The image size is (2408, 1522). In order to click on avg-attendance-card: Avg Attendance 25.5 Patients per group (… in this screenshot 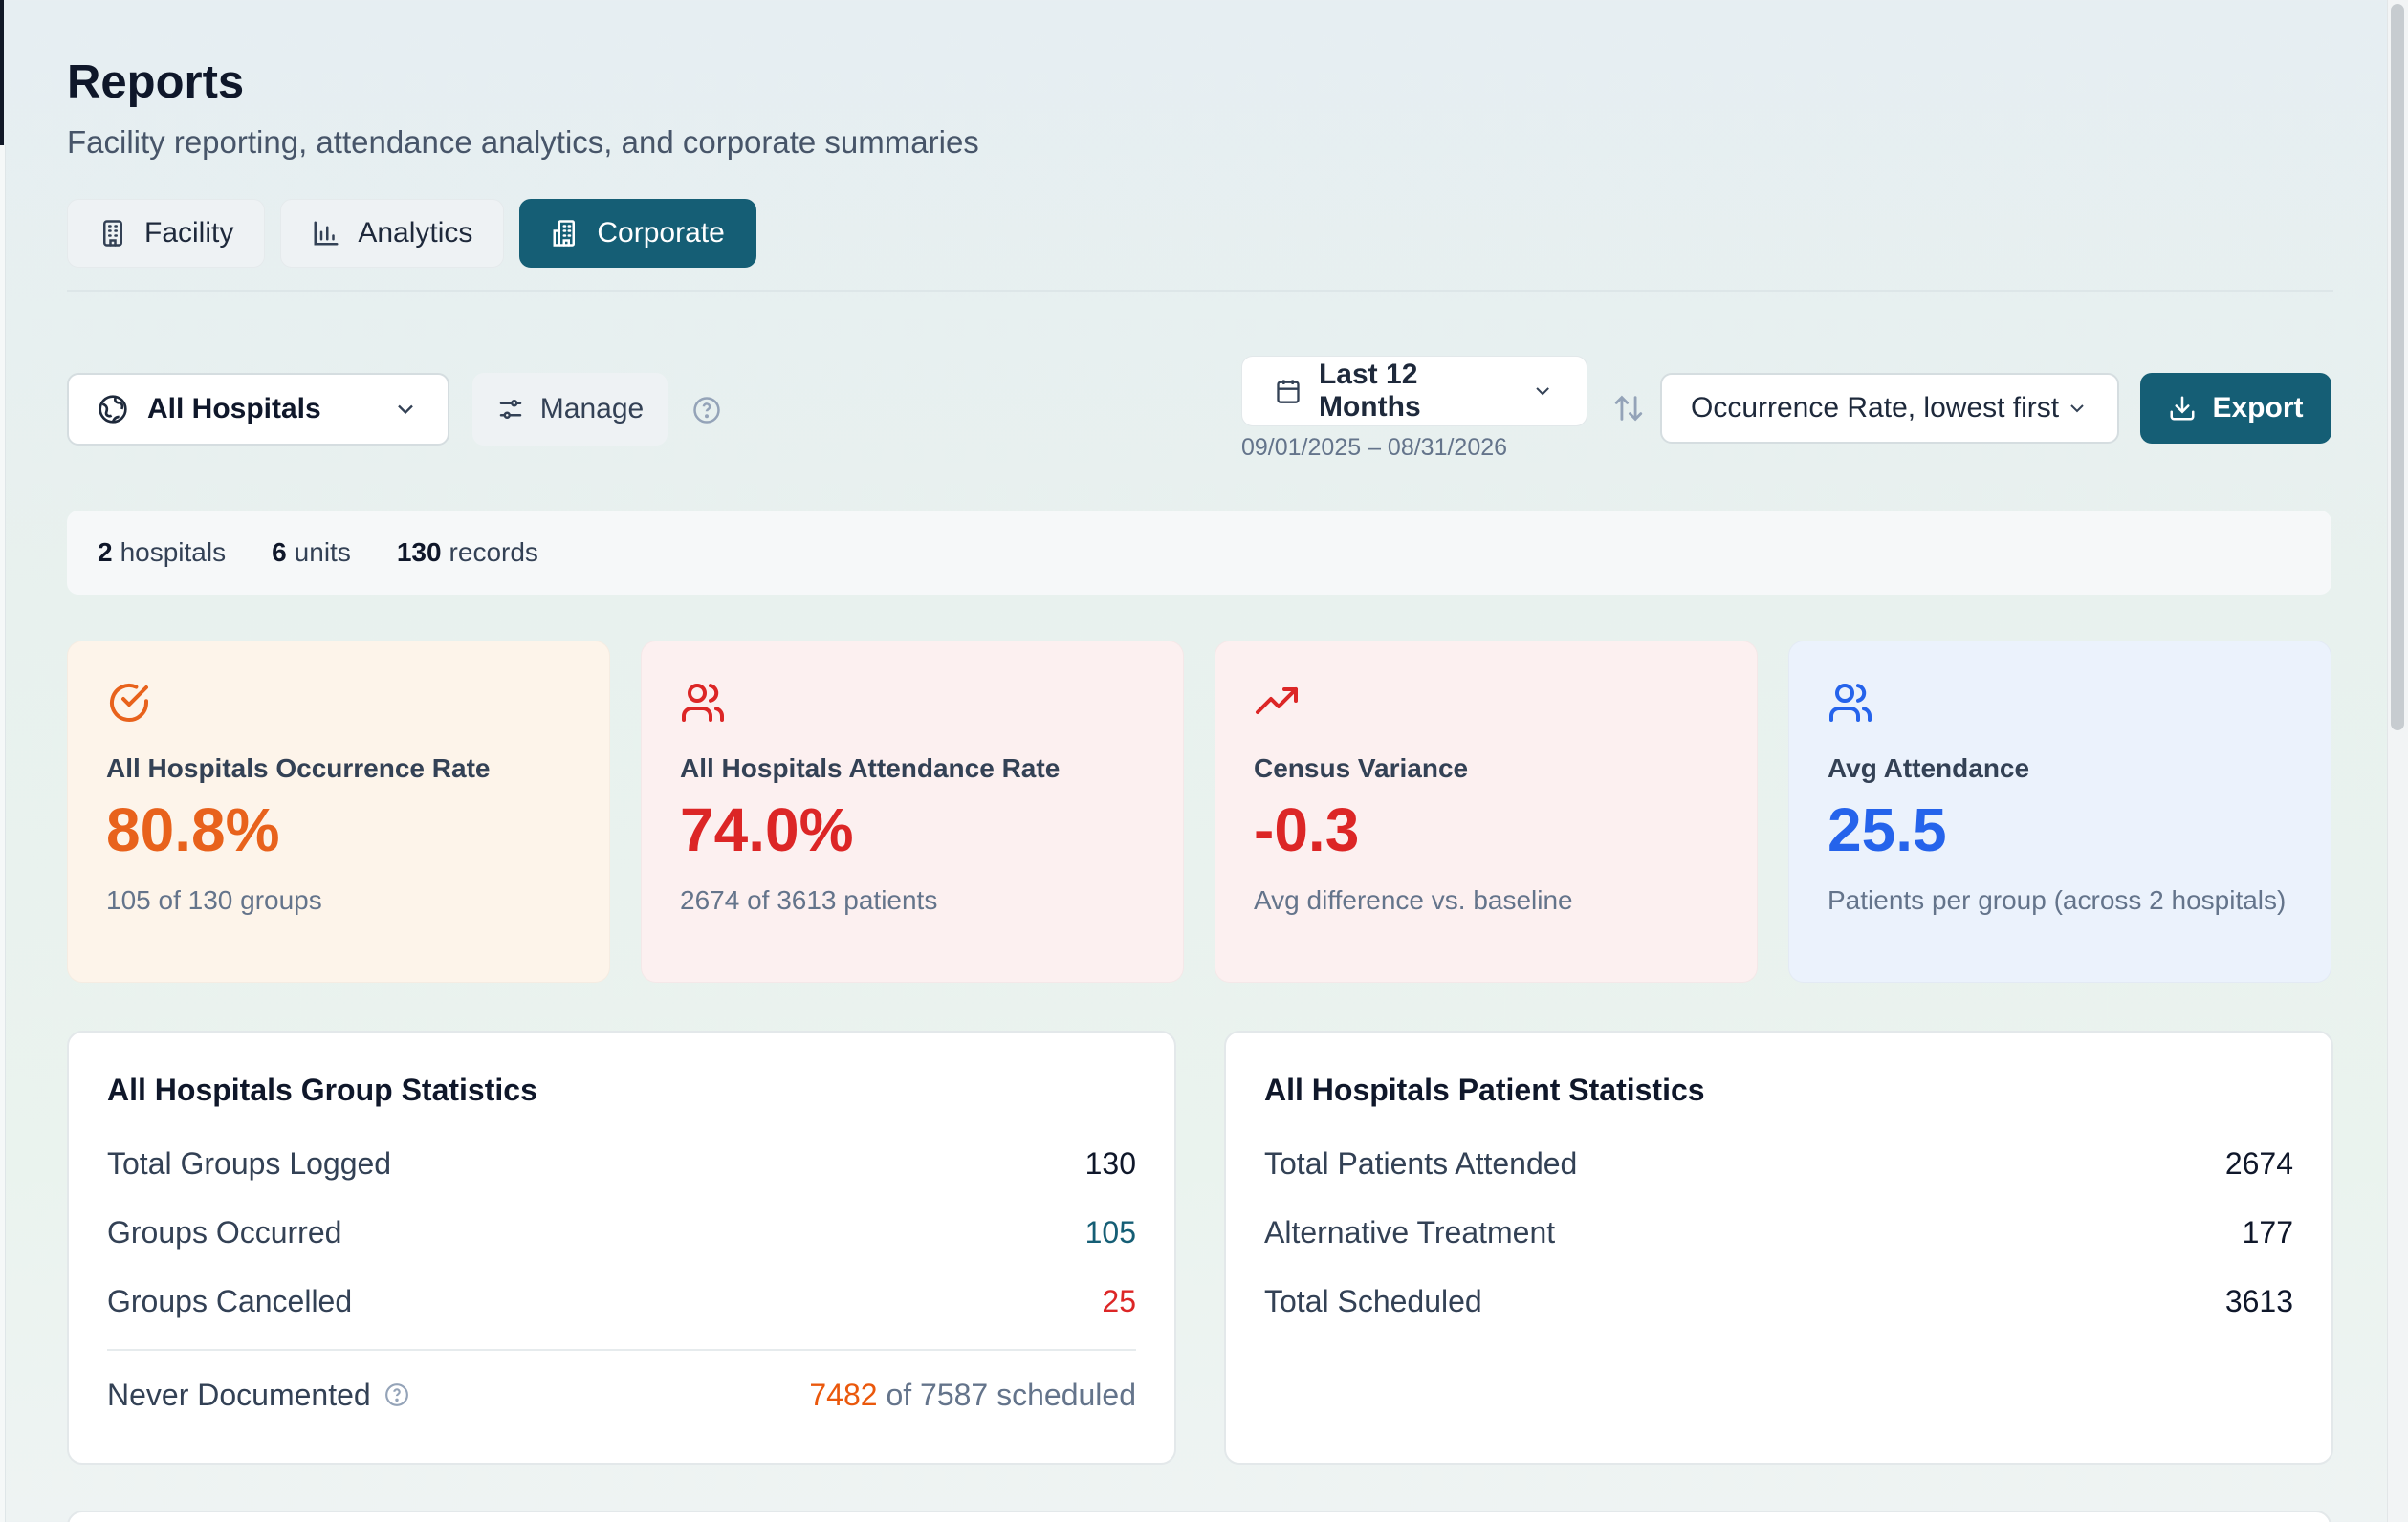, I will do `click(2060, 812)`.